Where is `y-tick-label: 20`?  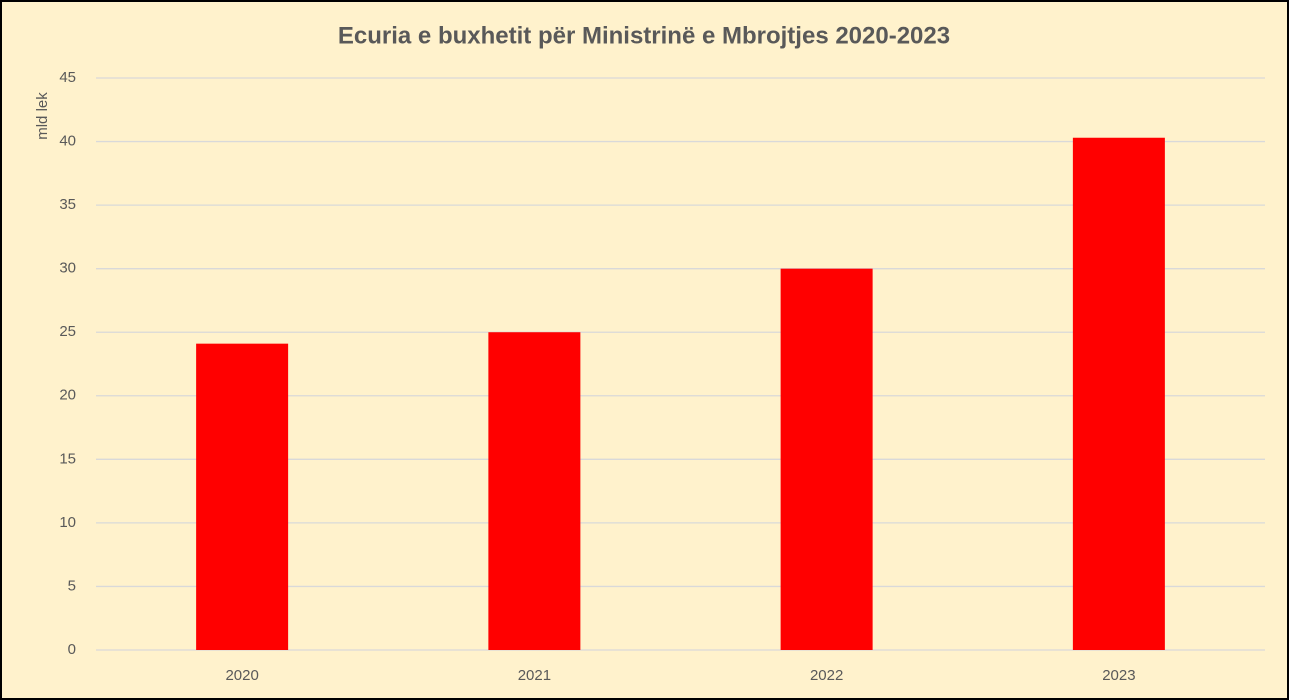
y-tick-label: 20 is located at coordinates (67, 395).